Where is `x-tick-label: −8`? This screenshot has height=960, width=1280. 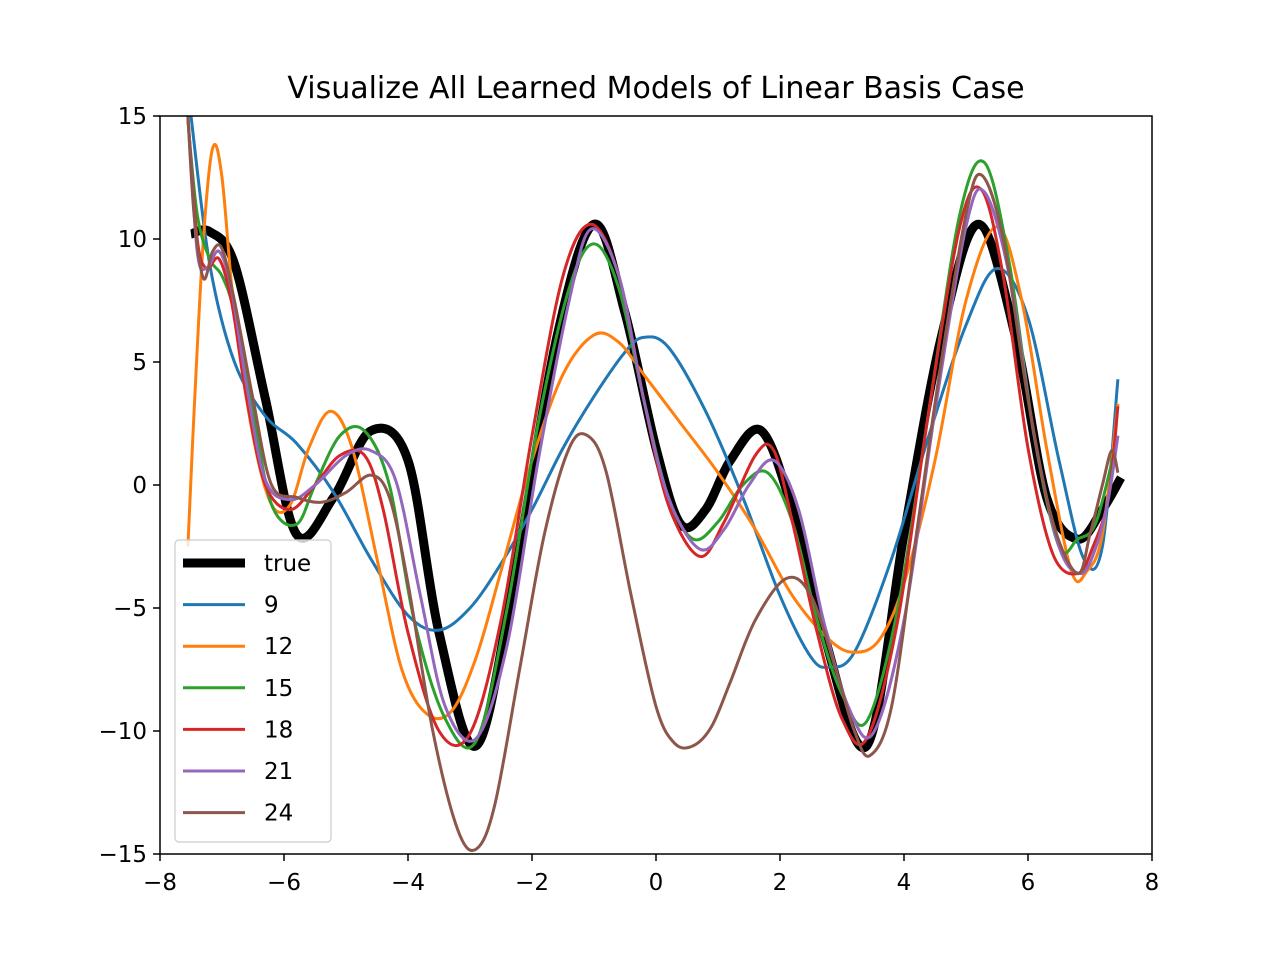 x-tick-label: −8 is located at coordinates (160, 883).